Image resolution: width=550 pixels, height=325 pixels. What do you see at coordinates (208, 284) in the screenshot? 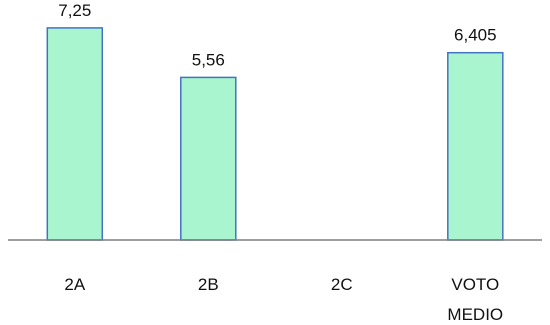
I see `tick-label-2b: 2B` at bounding box center [208, 284].